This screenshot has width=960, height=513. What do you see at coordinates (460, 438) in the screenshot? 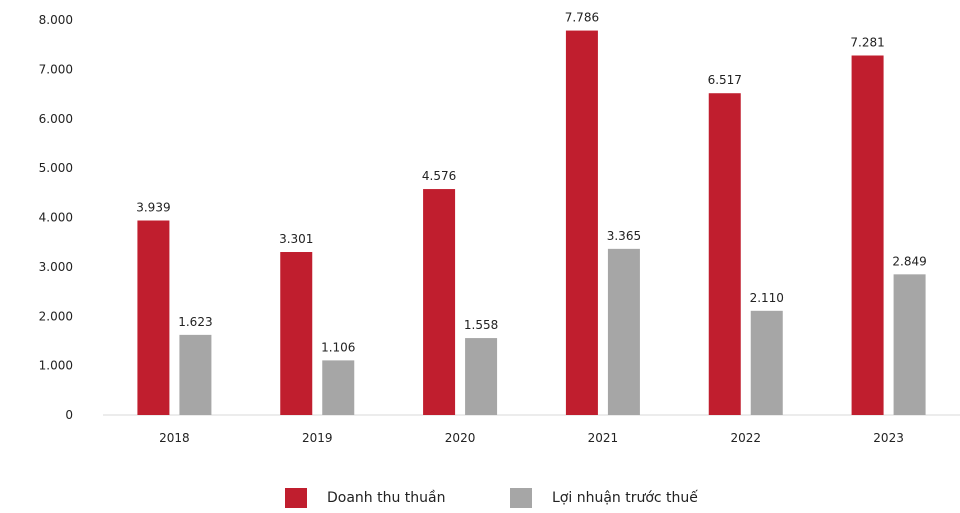
I see `x-tick-label: 2020` at bounding box center [460, 438].